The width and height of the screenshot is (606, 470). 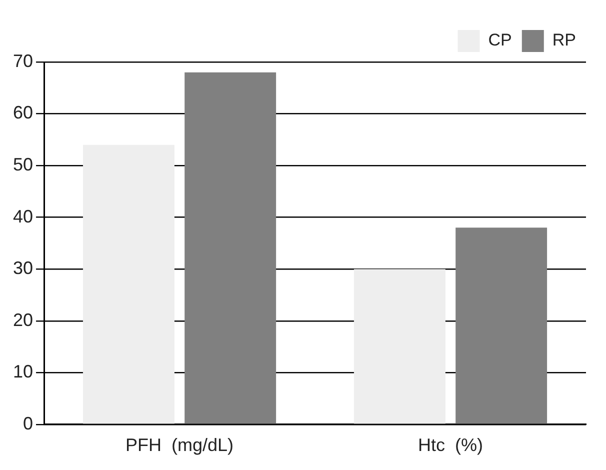 I want to click on y-tick-label: 40, so click(x=23, y=216).